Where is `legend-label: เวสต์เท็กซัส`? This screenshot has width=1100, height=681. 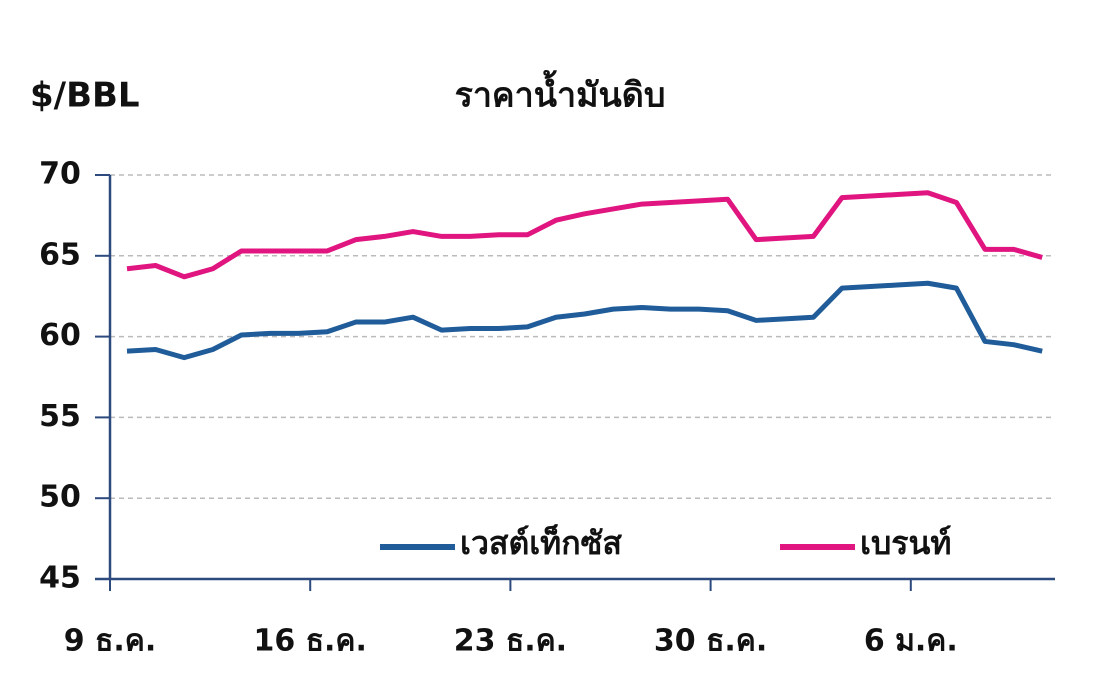 legend-label: เวสต์เท็กซัส is located at coordinates (541, 542).